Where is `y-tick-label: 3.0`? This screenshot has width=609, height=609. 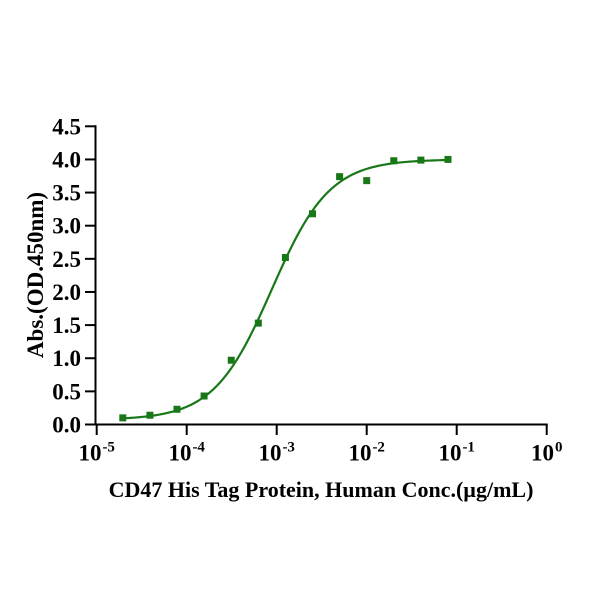 y-tick-label: 3.0 is located at coordinates (66, 226).